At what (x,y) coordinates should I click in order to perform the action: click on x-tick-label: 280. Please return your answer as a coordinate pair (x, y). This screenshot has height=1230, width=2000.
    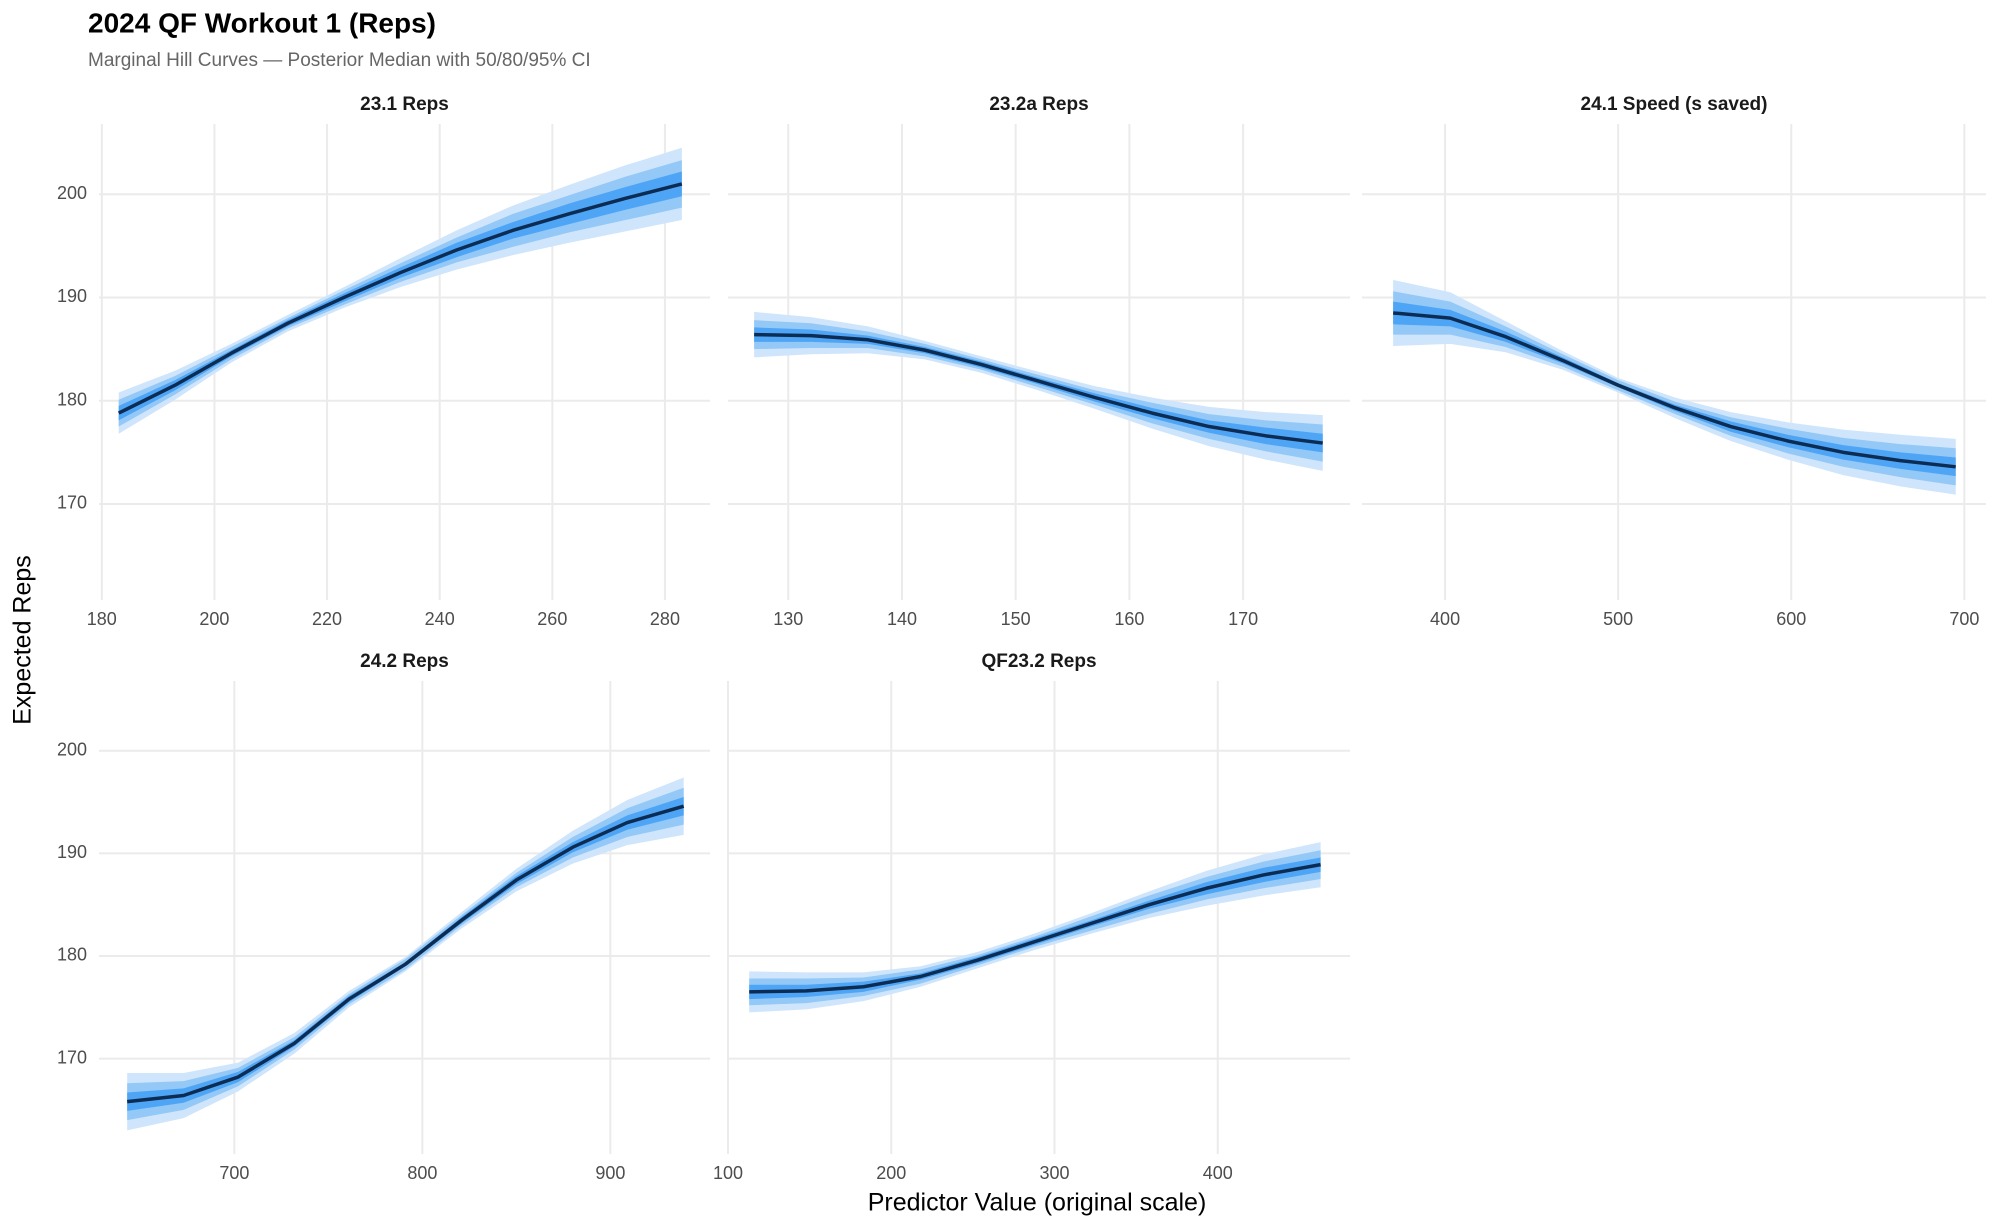
    Looking at the image, I should click on (665, 619).